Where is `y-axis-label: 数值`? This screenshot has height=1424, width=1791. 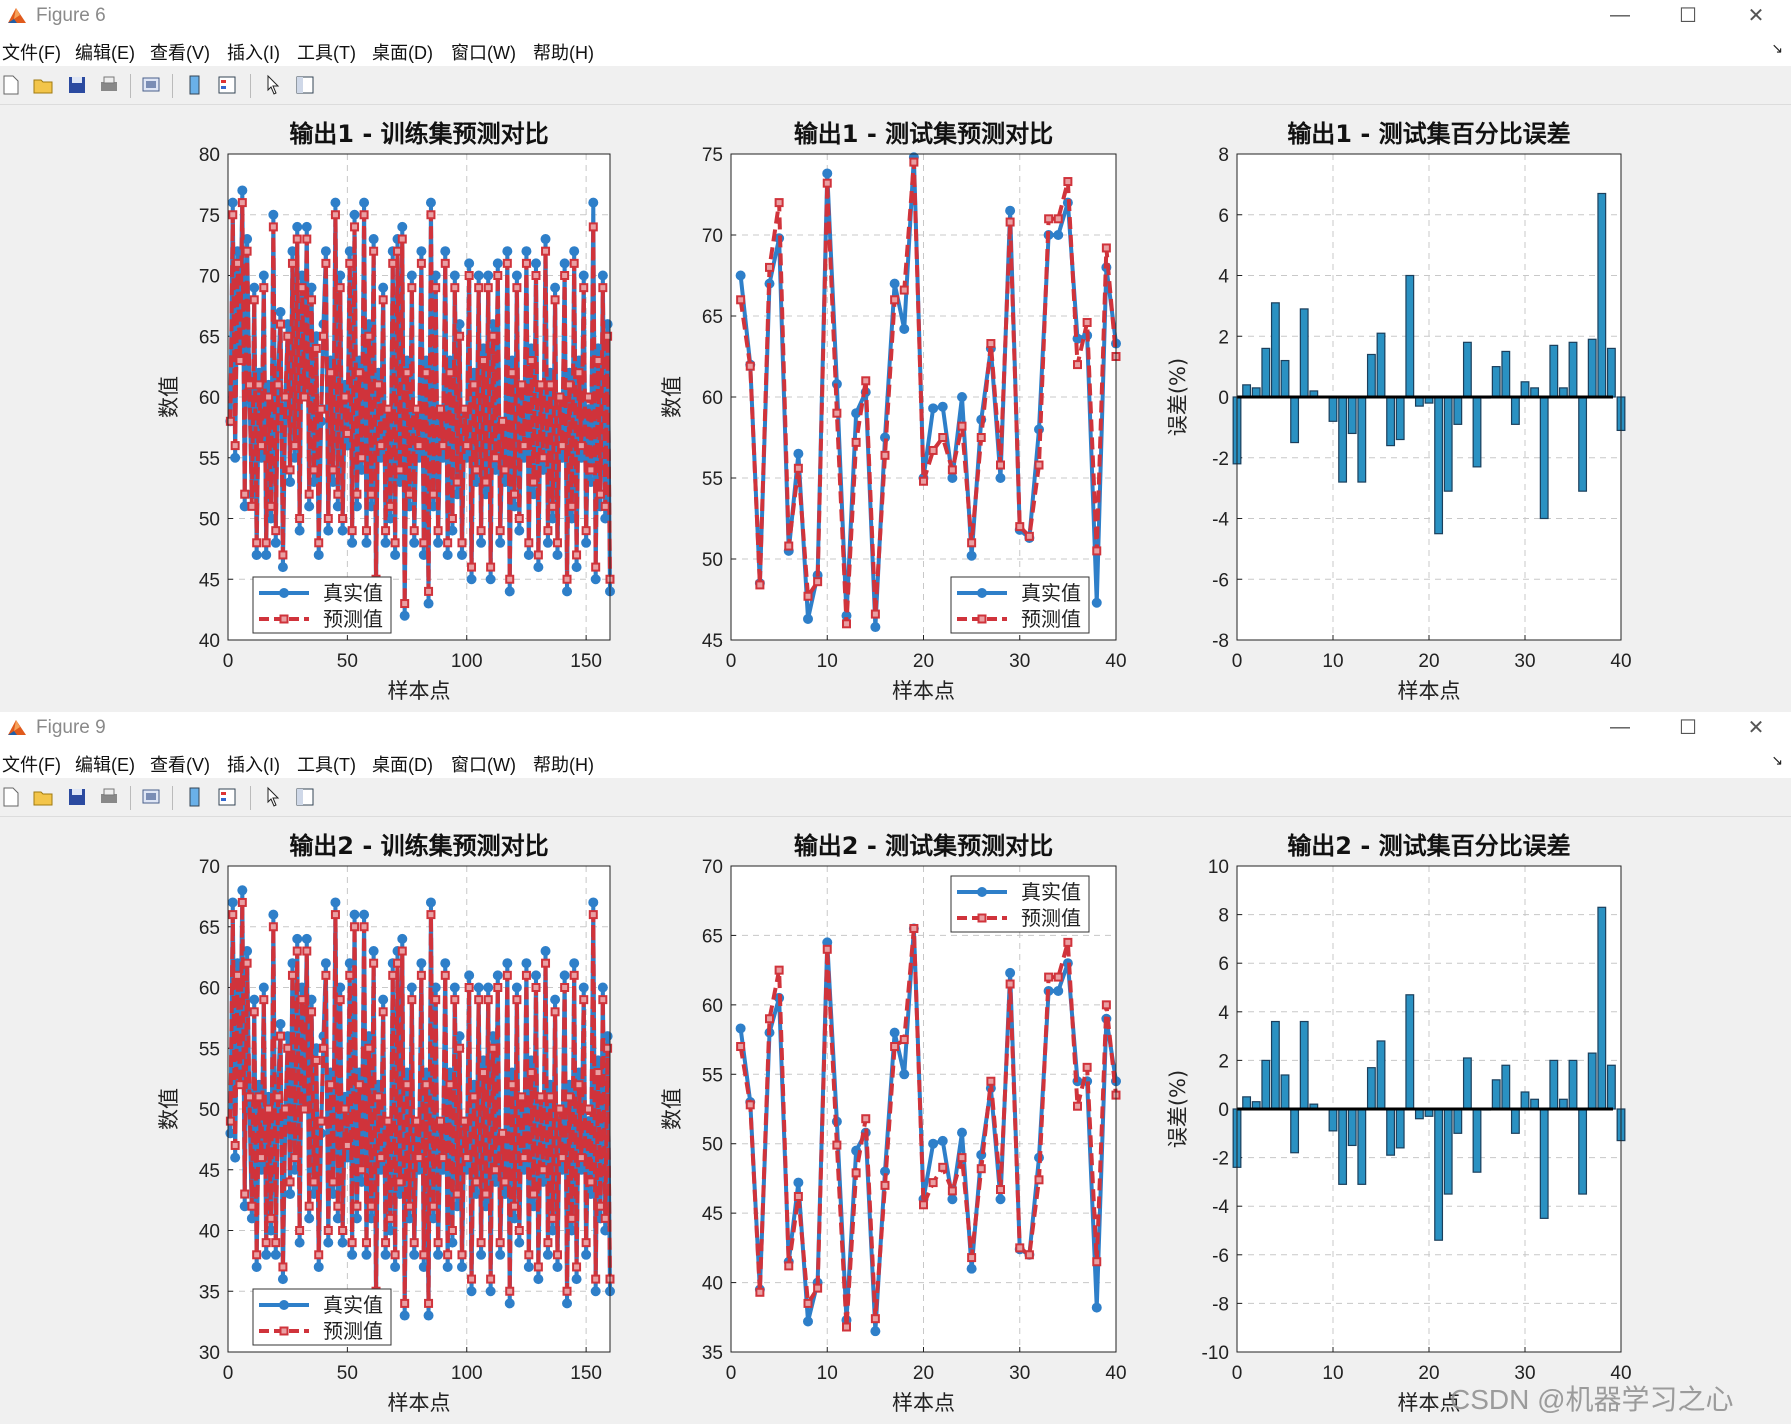 y-axis-label: 数值 is located at coordinates (169, 397).